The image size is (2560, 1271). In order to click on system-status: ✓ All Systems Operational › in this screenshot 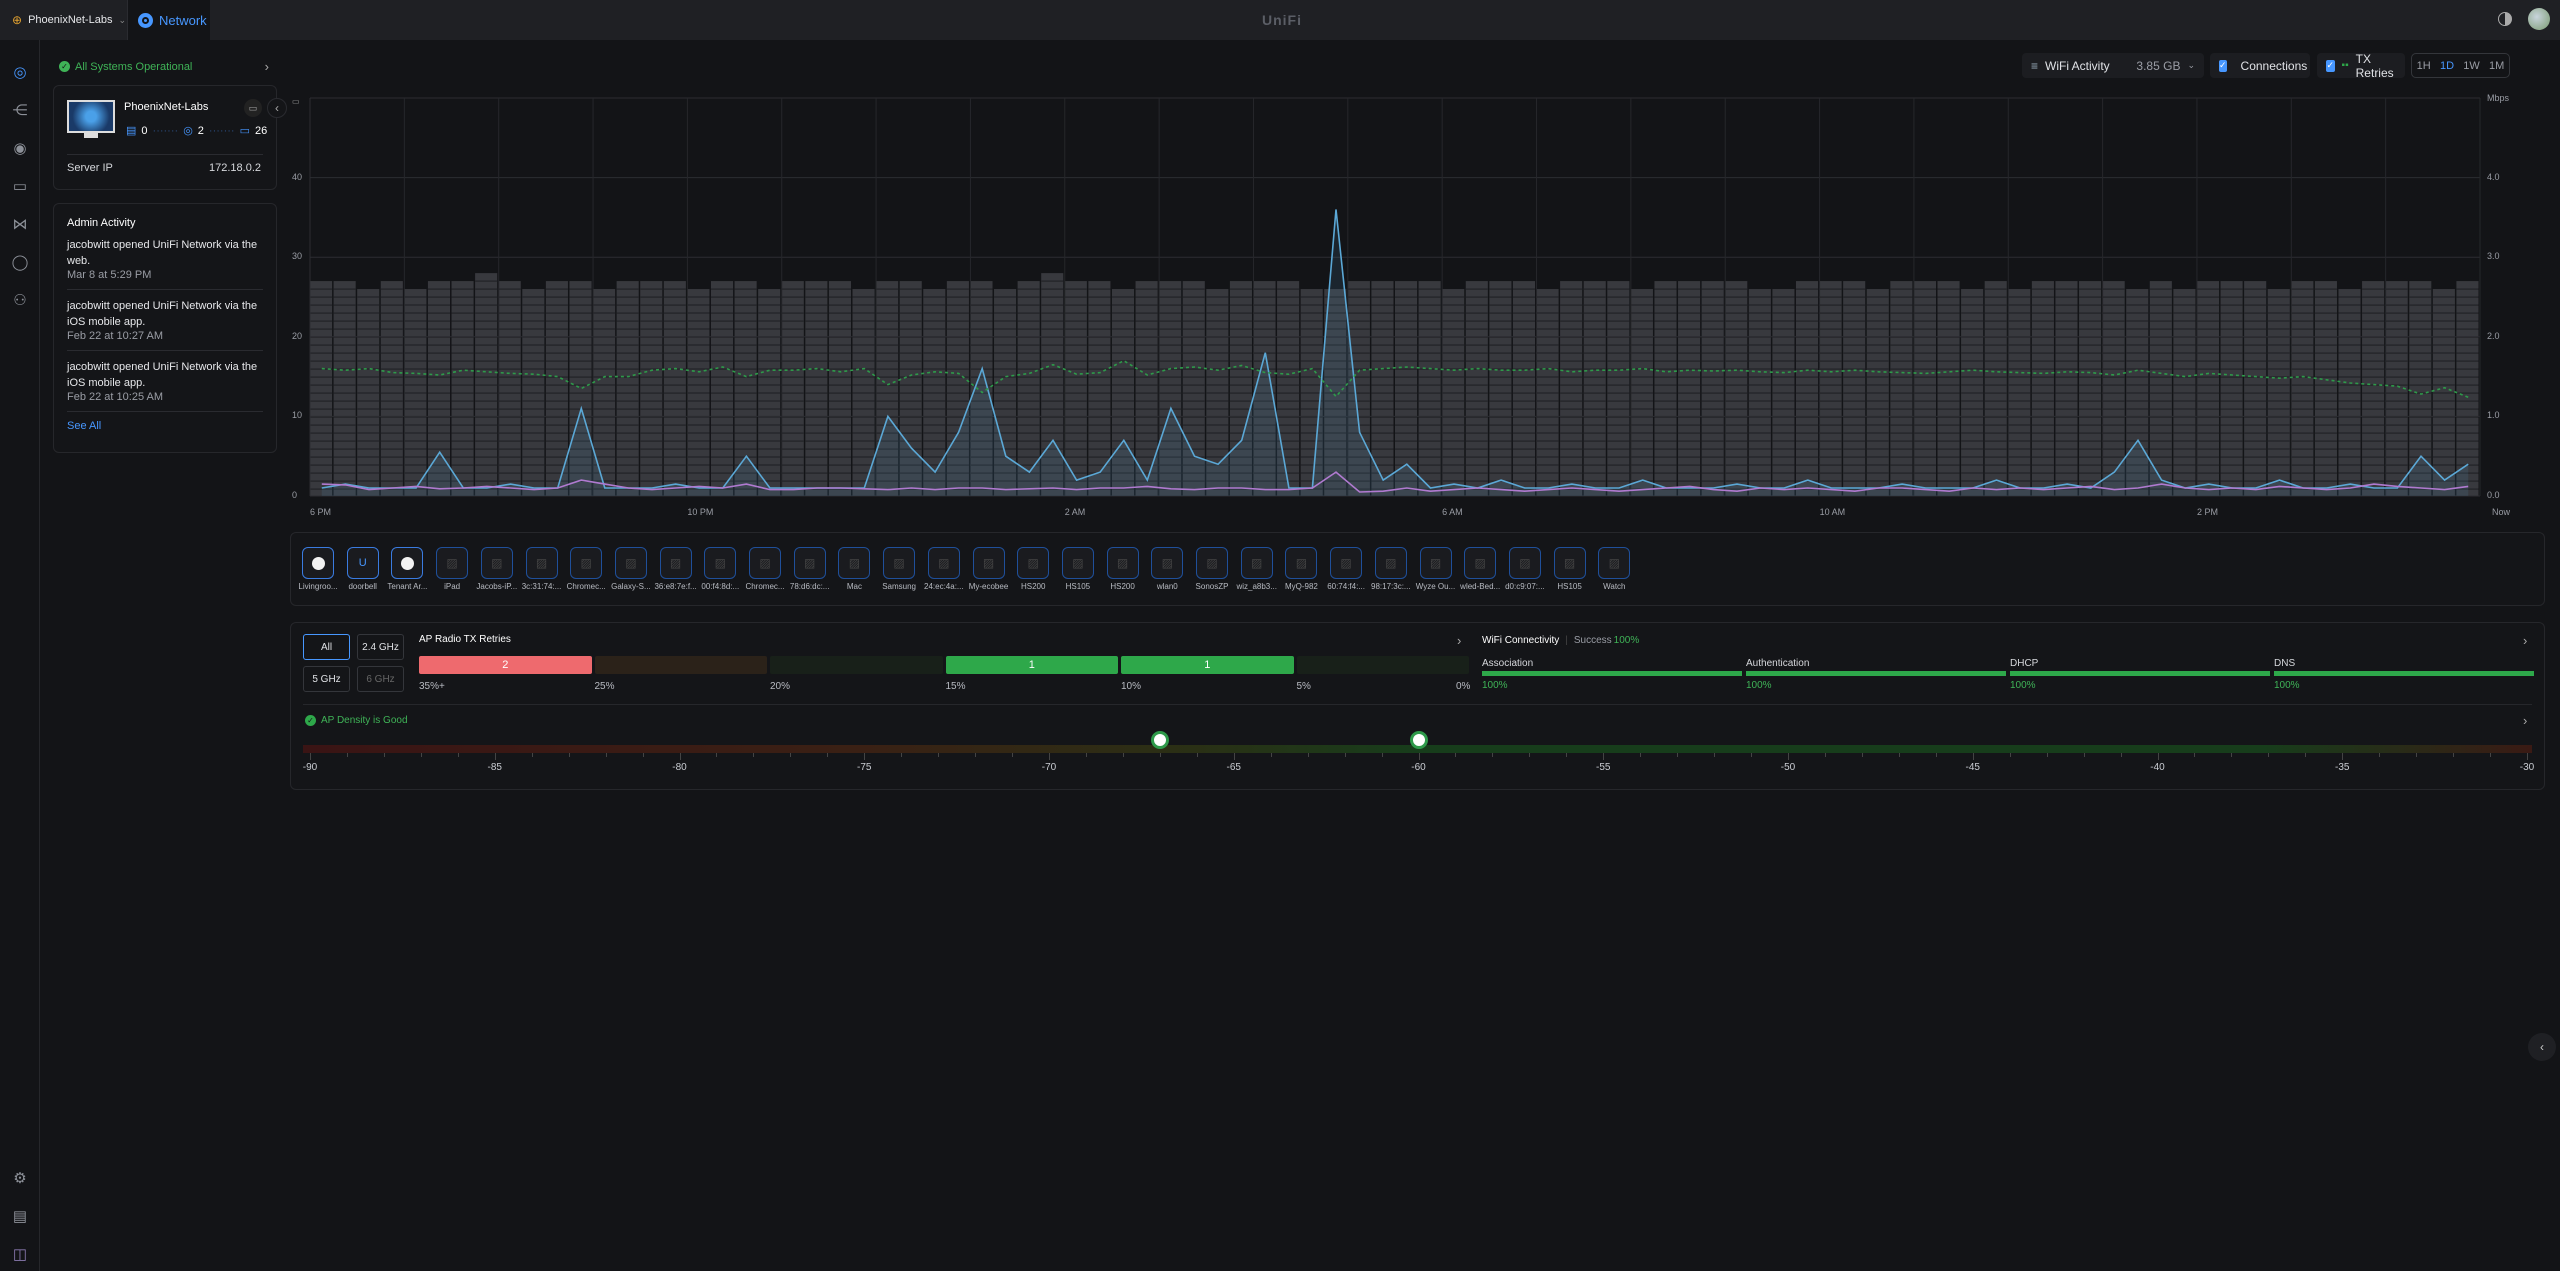, I will do `click(164, 66)`.